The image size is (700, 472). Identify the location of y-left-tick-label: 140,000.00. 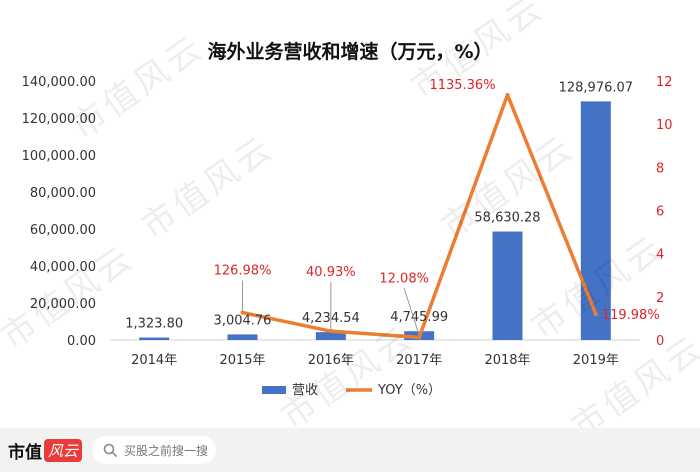
(59, 82).